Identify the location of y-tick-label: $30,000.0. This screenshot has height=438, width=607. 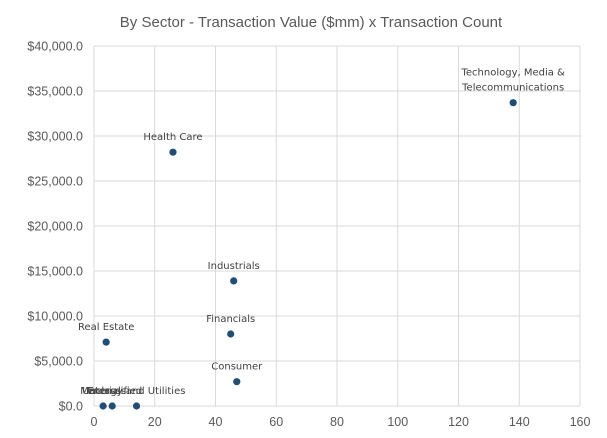
(55, 137).